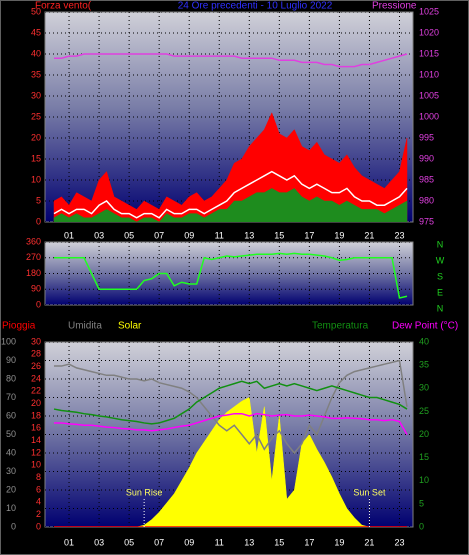  I want to click on y-tick-label: 45, so click(36, 32).